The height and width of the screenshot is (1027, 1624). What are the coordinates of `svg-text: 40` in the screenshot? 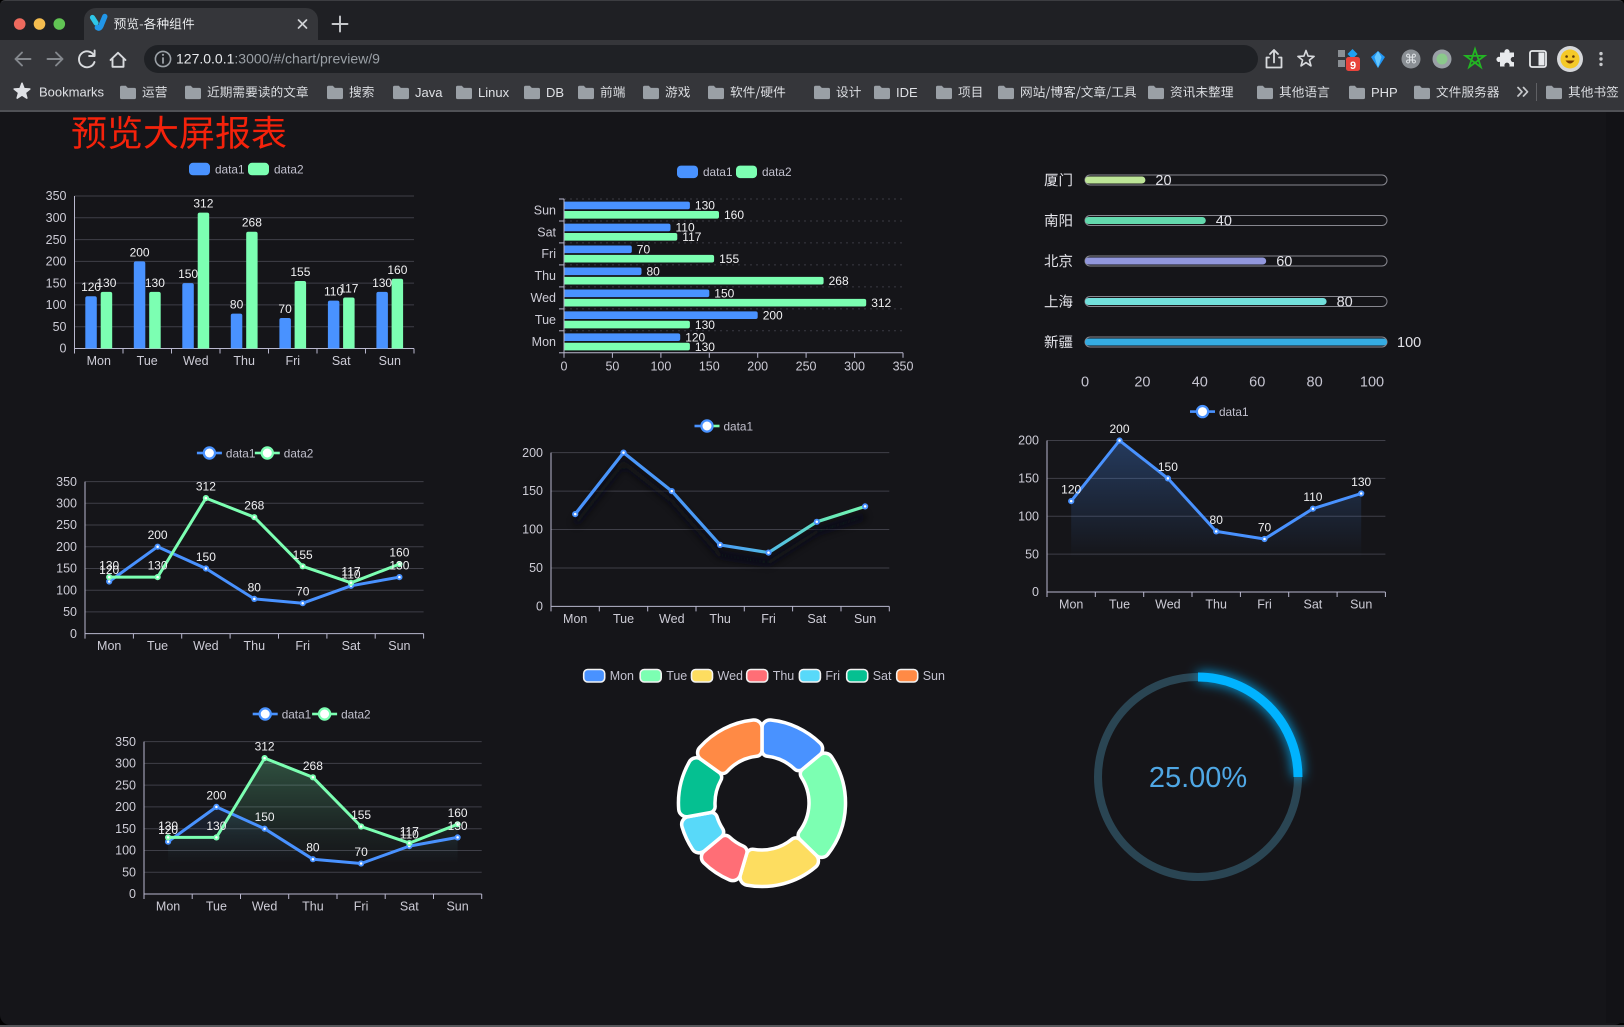 It's located at (1224, 222).